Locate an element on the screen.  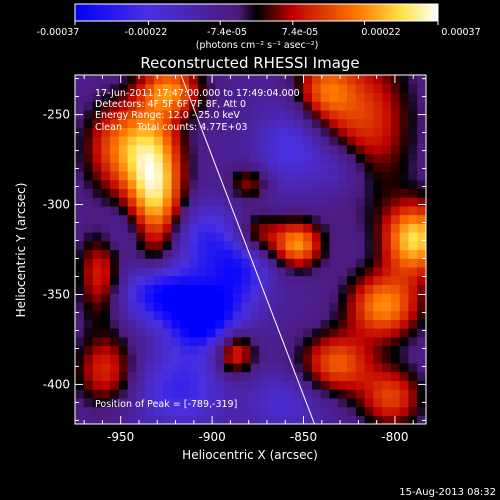
y-tick-label: -400 is located at coordinates (56, 384).